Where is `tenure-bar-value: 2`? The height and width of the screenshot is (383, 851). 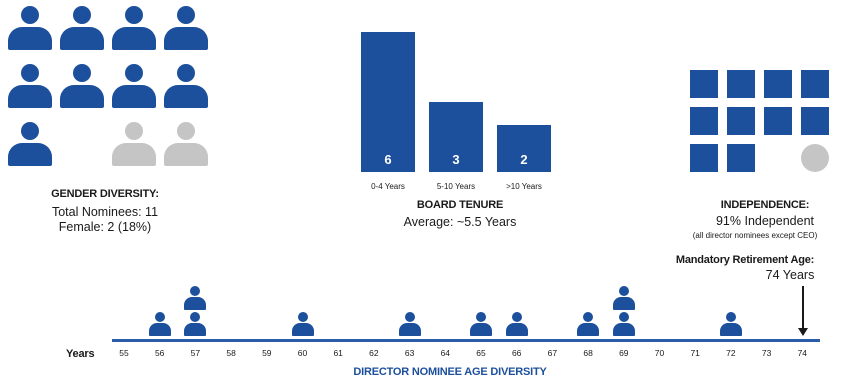
tenure-bar-value: 2 is located at coordinates (524, 159).